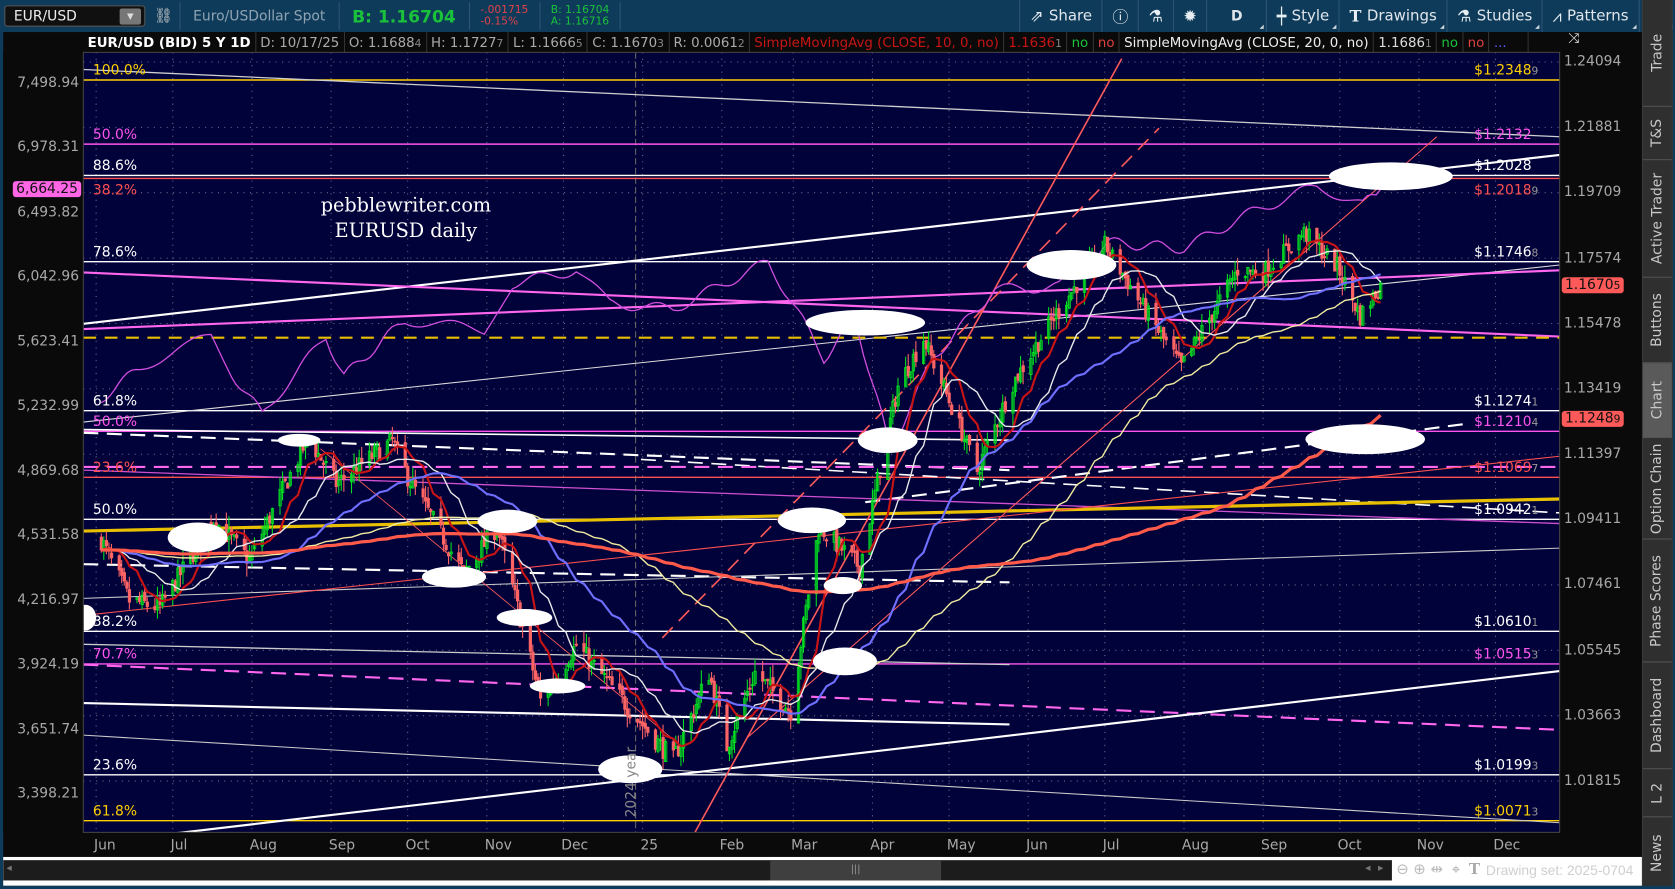  Describe the element at coordinates (1657, 716) in the screenshot. I see `side-tab-dashboard: Dashboard` at that location.